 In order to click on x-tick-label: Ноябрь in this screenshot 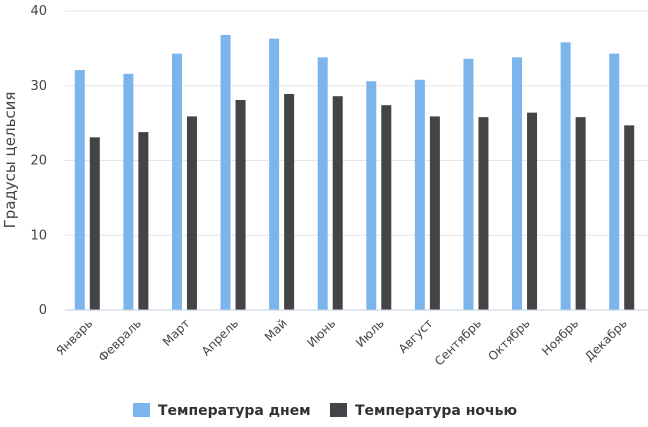, I will do `click(560, 337)`.